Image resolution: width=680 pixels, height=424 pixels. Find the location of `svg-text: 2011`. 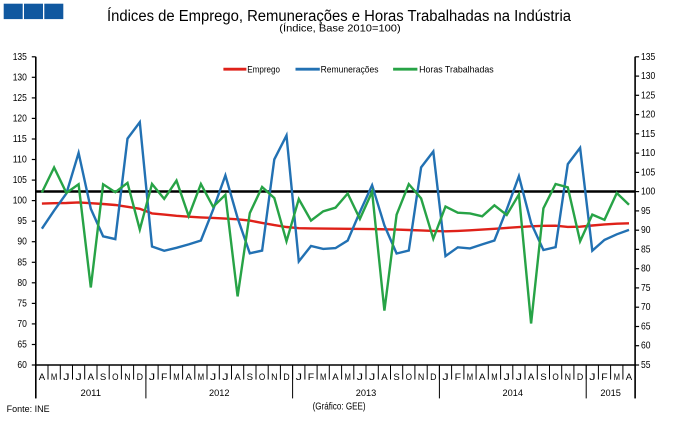

svg-text: 2011 is located at coordinates (91, 393).